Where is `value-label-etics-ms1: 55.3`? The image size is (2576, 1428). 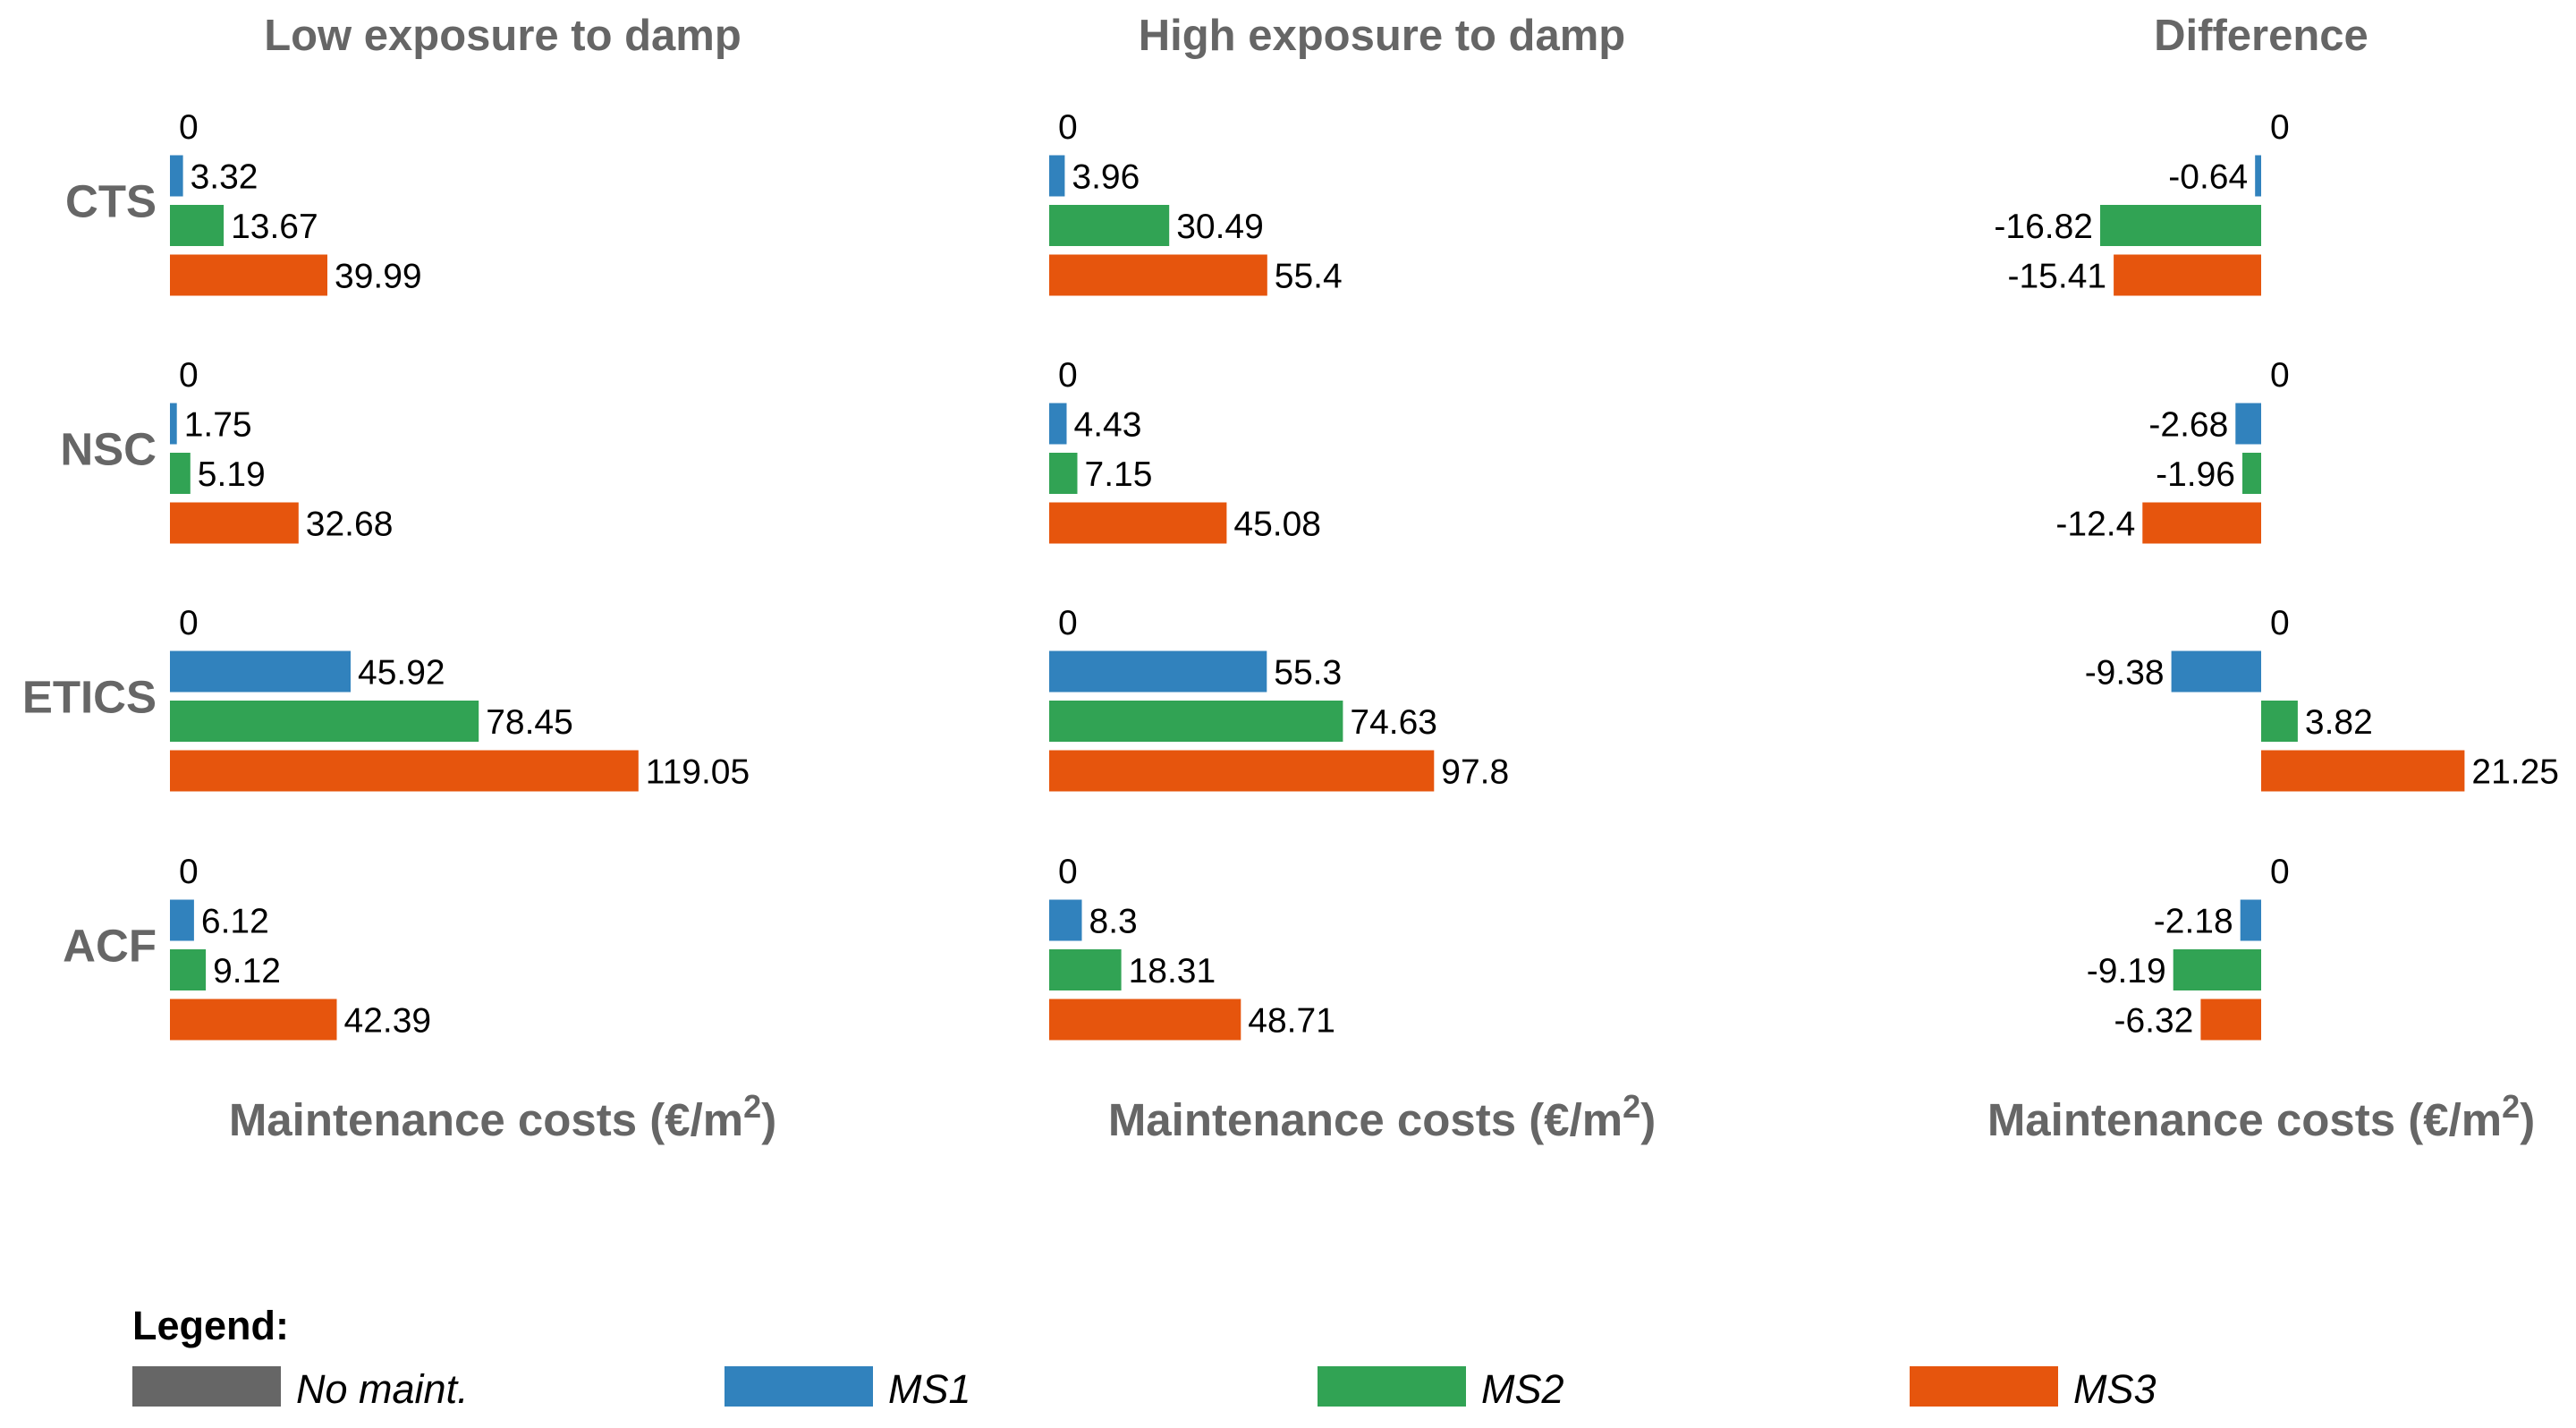
value-label-etics-ms1: 55.3 is located at coordinates (1308, 673).